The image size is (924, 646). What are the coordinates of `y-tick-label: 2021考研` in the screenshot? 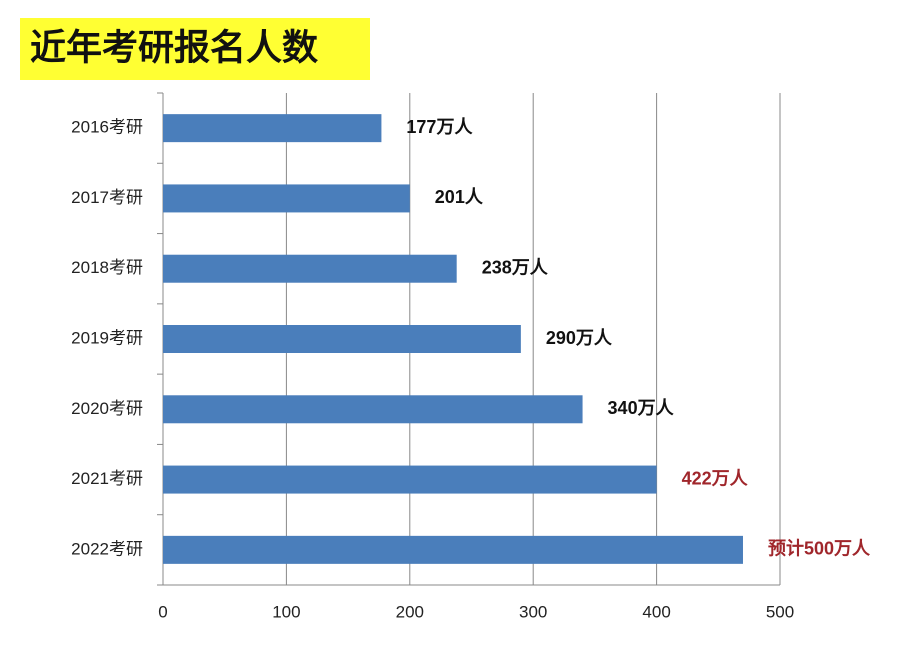 It's located at (107, 478).